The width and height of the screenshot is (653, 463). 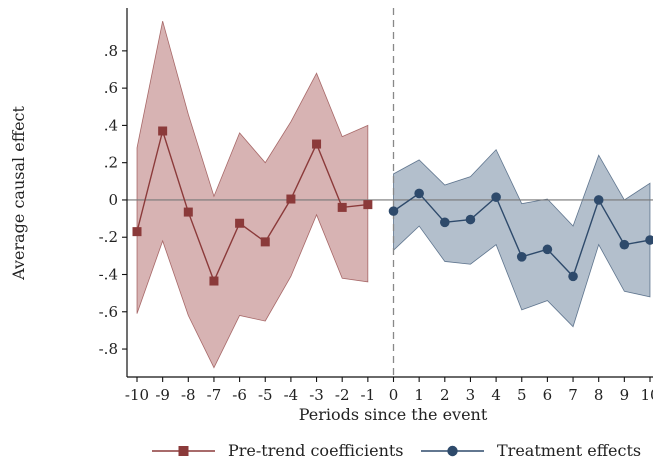 I want to click on x-tick-label: 7, so click(x=573, y=395).